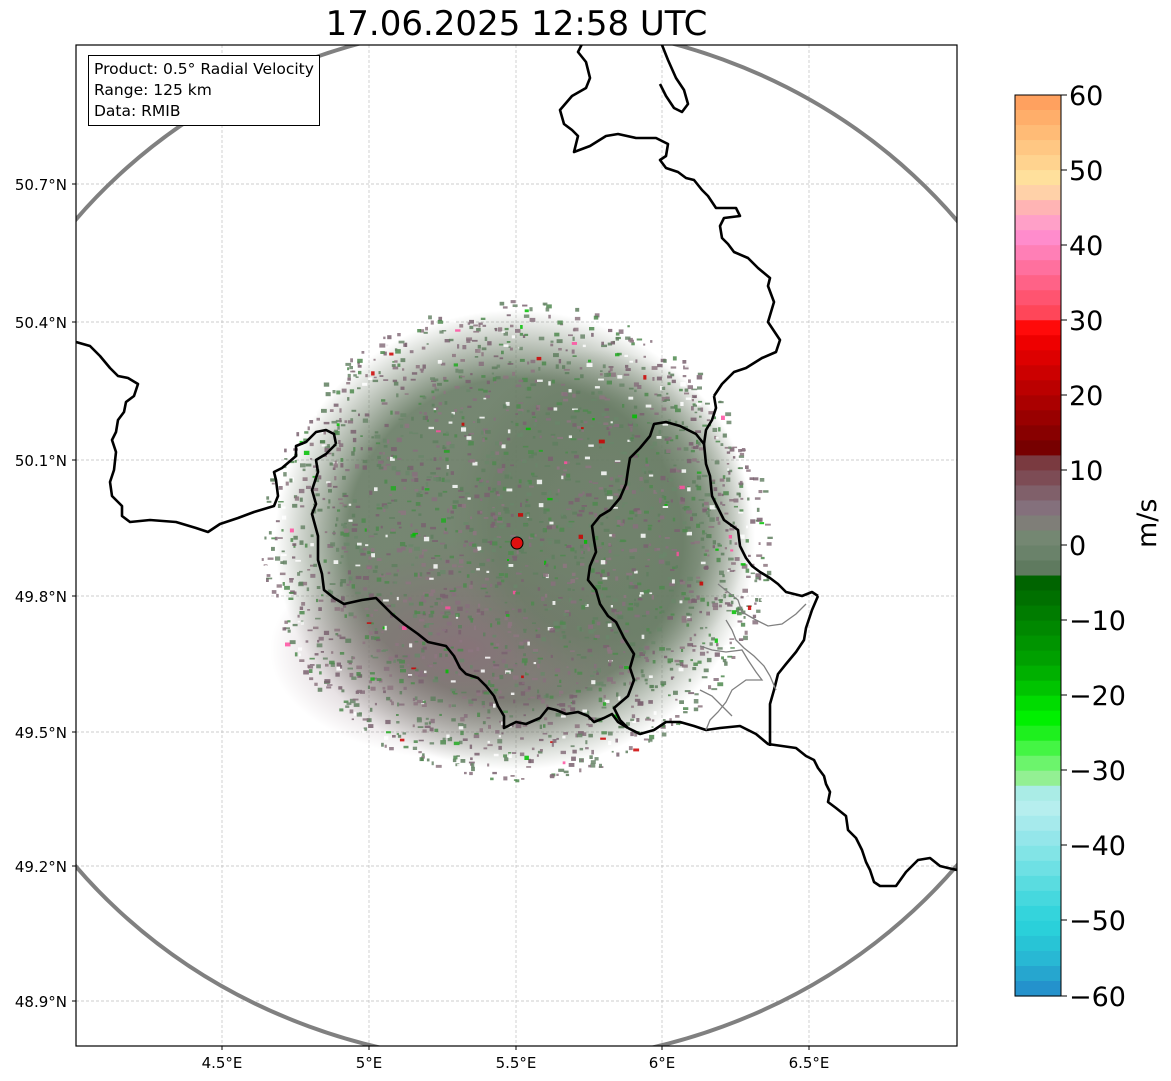  What do you see at coordinates (1086, 246) in the screenshot?
I see `colorbar-tick-label: 40` at bounding box center [1086, 246].